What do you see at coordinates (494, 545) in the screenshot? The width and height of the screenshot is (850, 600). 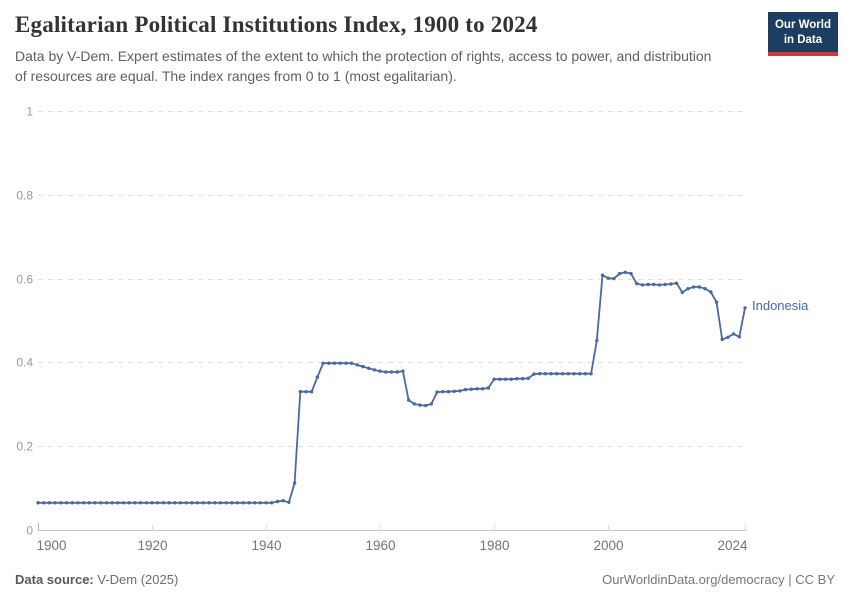 I see `x-tick-label: 1980` at bounding box center [494, 545].